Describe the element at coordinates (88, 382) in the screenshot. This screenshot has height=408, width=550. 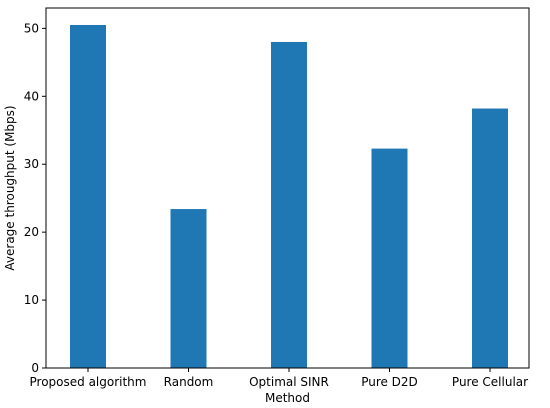
I see `x-tick-label: Proposed algorithm` at that location.